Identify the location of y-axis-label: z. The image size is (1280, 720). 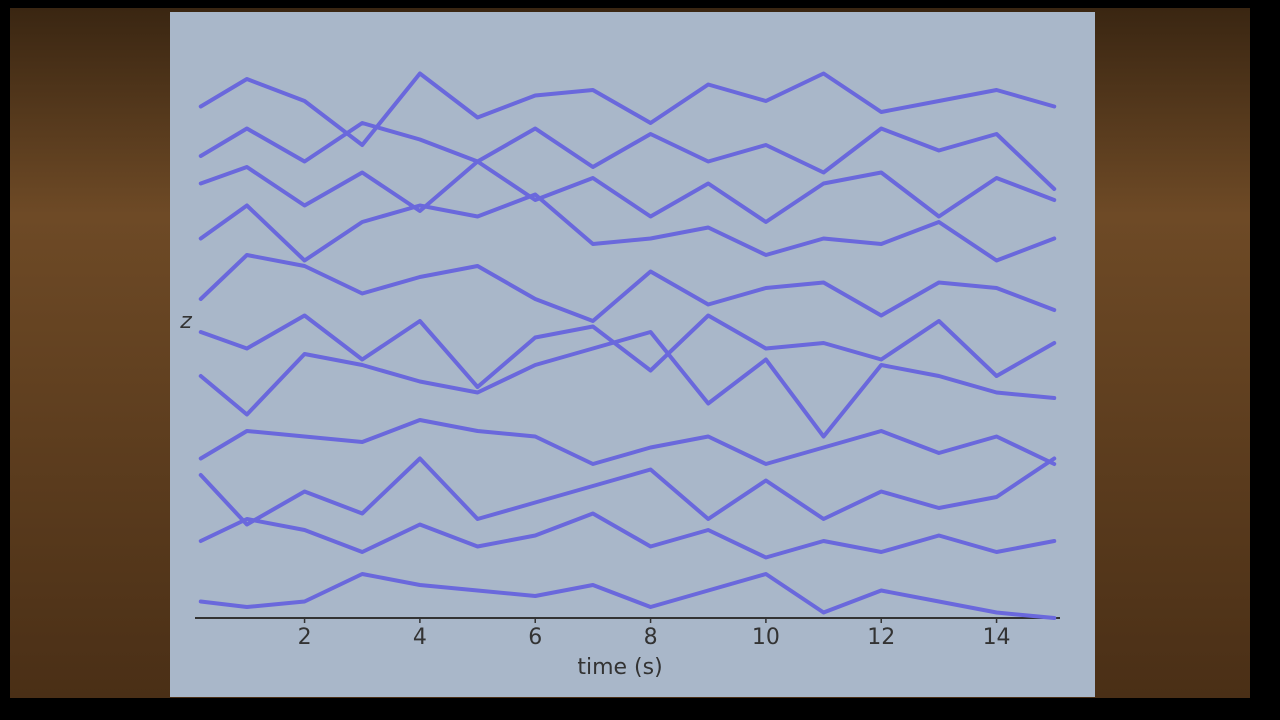
(185, 321).